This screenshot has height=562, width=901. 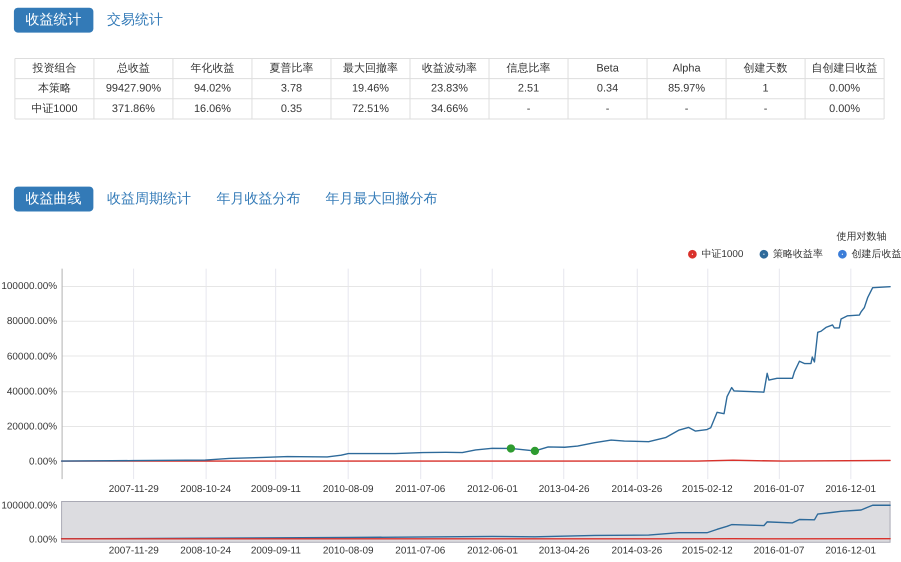 I want to click on text: 72.51%, so click(x=370, y=108).